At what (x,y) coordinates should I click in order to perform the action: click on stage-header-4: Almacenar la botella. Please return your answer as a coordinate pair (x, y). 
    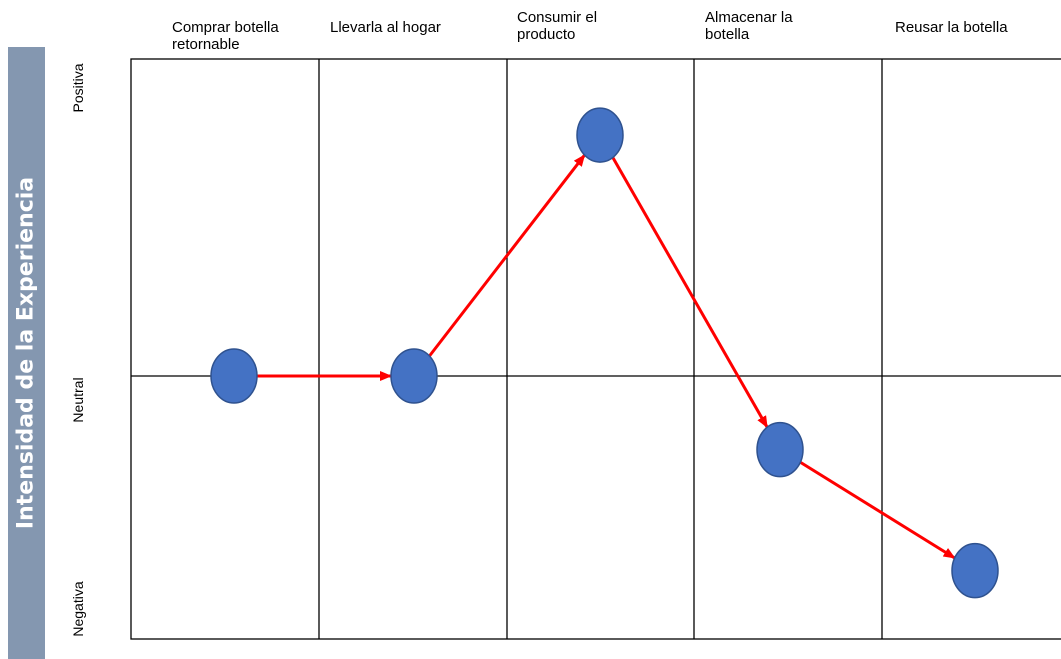
    Looking at the image, I should click on (749, 26).